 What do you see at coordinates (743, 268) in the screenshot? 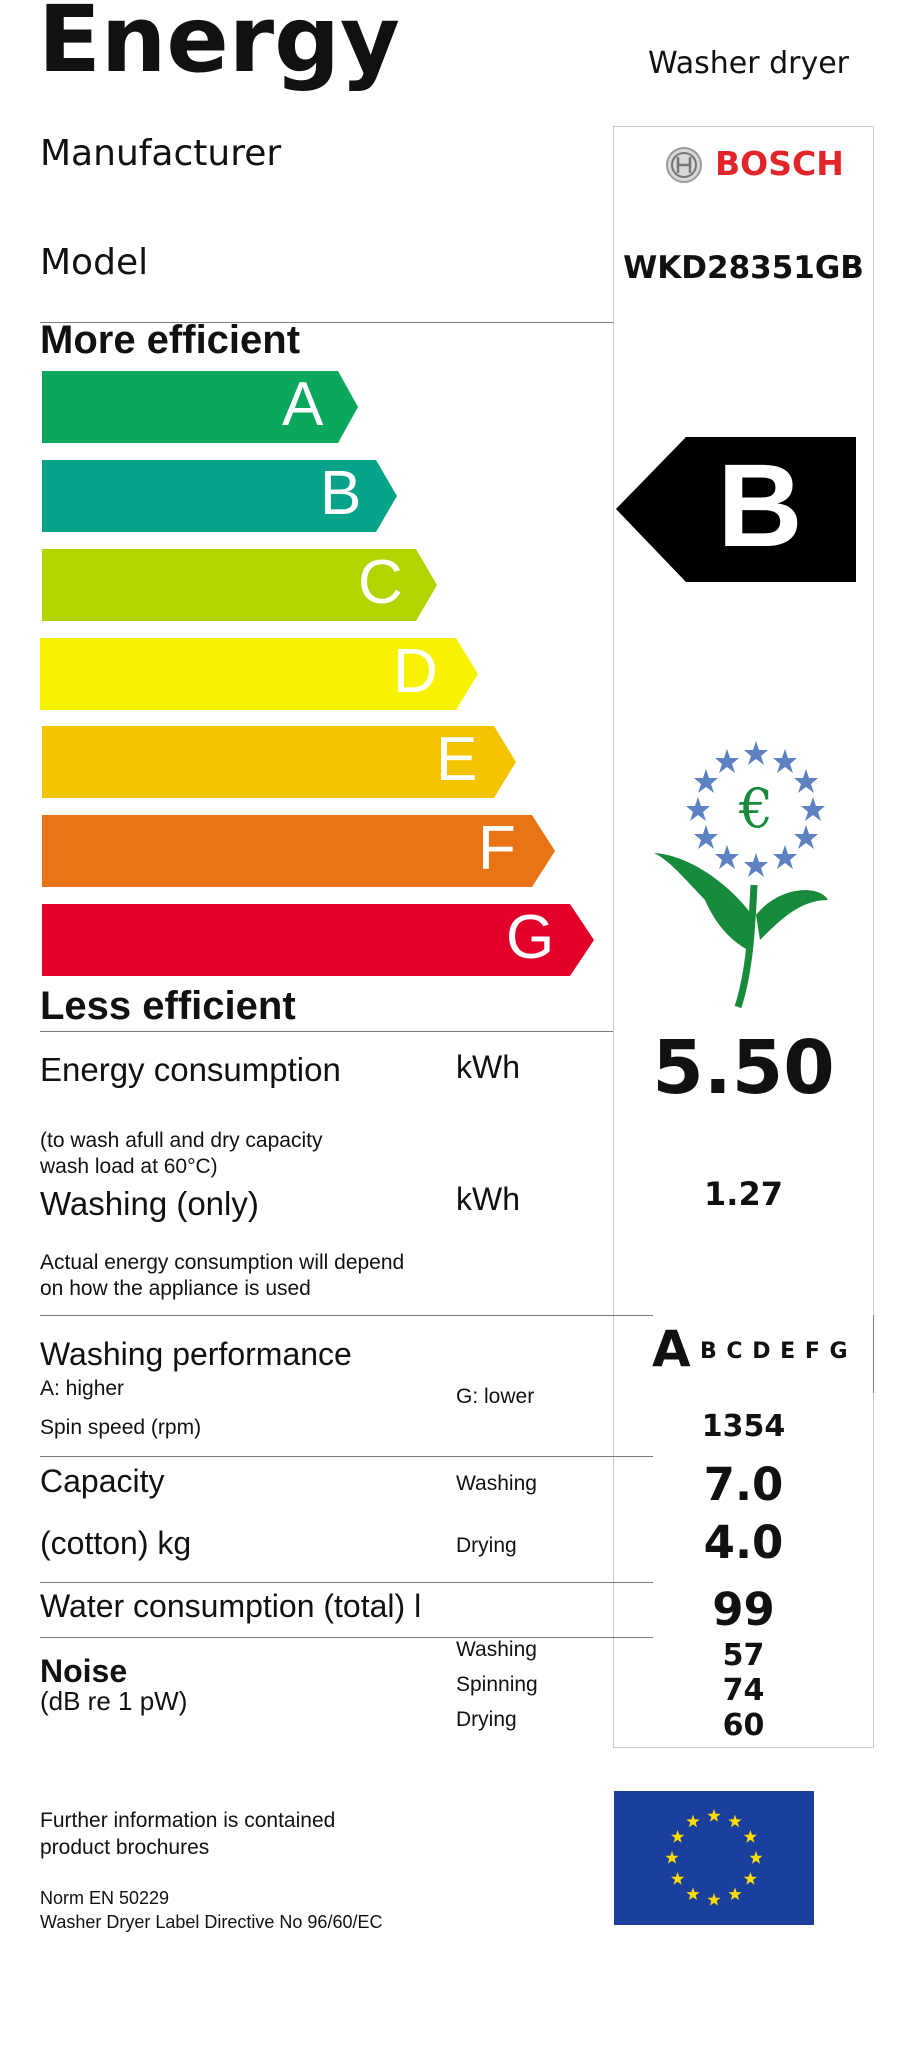
I see `model-number: WKD28351GB` at bounding box center [743, 268].